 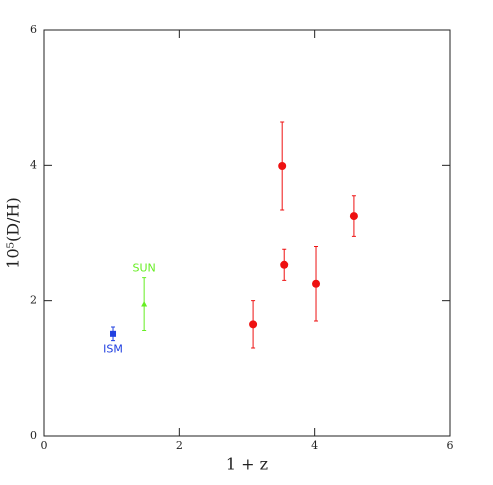 What do you see at coordinates (179, 445) in the screenshot?
I see `x-tick-label: 2` at bounding box center [179, 445].